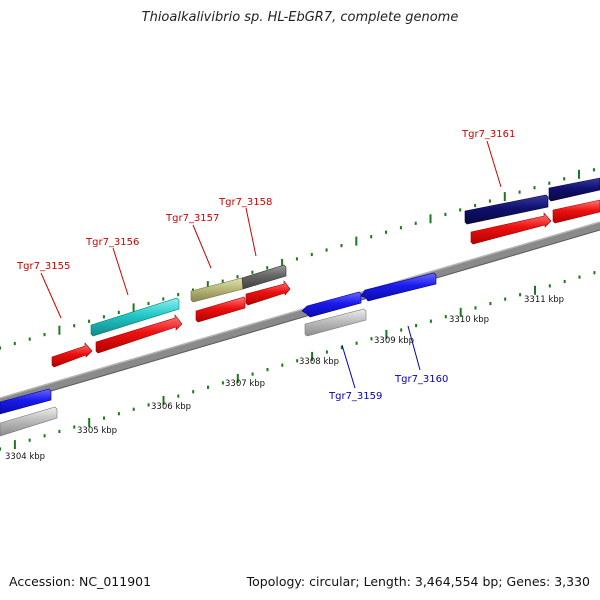  I want to click on gene-label-tgr7-3157: Tgr7_3157, so click(192, 218).